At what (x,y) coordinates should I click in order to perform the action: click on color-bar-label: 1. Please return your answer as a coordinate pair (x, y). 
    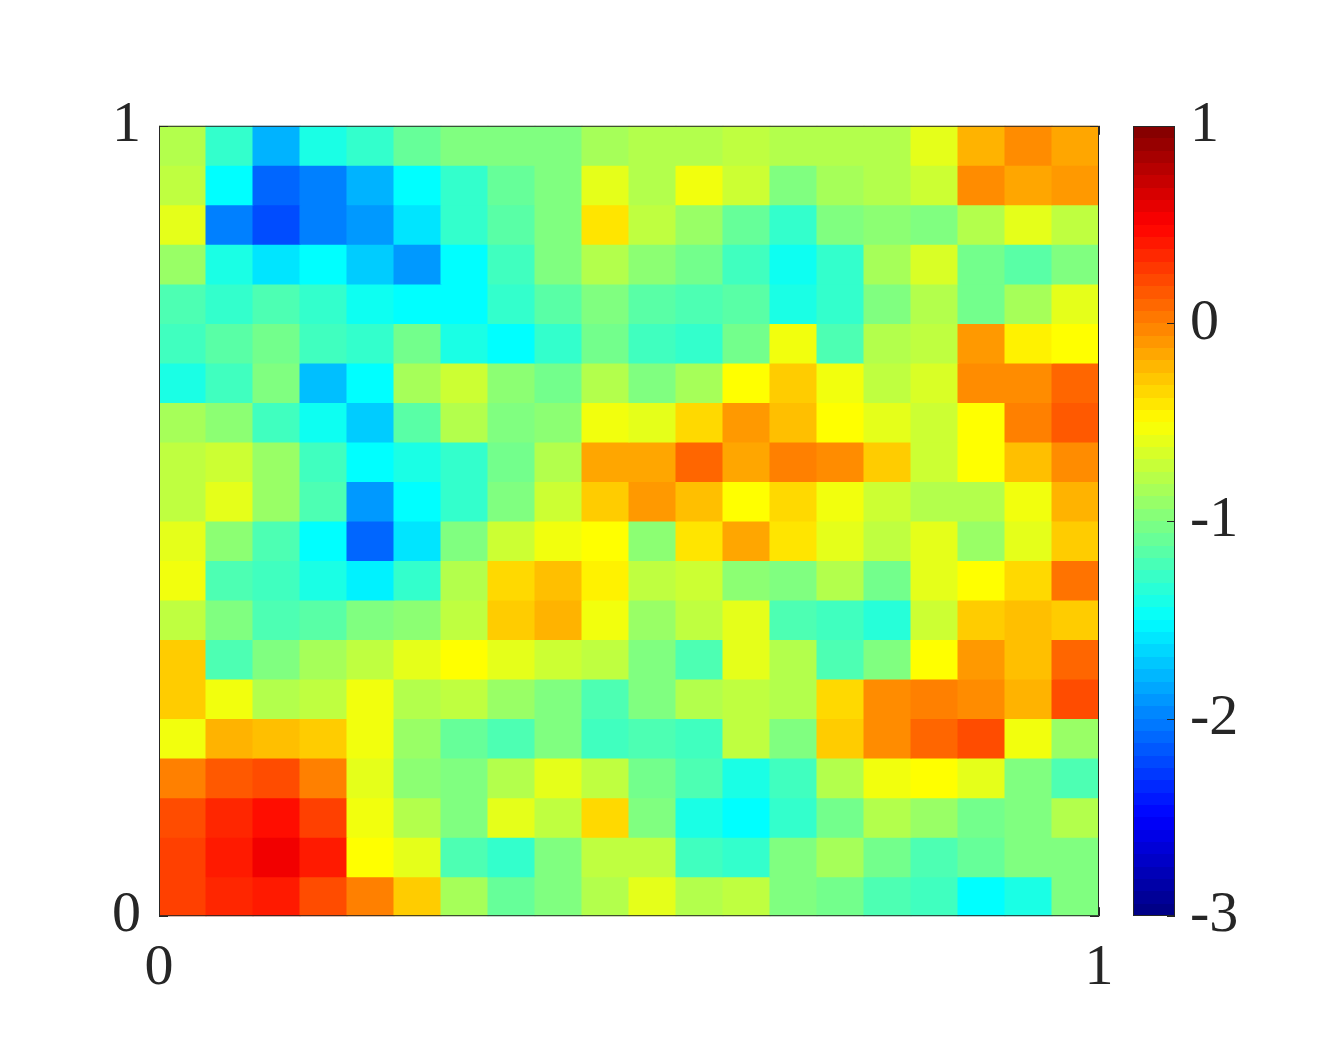
    Looking at the image, I should click on (1204, 122).